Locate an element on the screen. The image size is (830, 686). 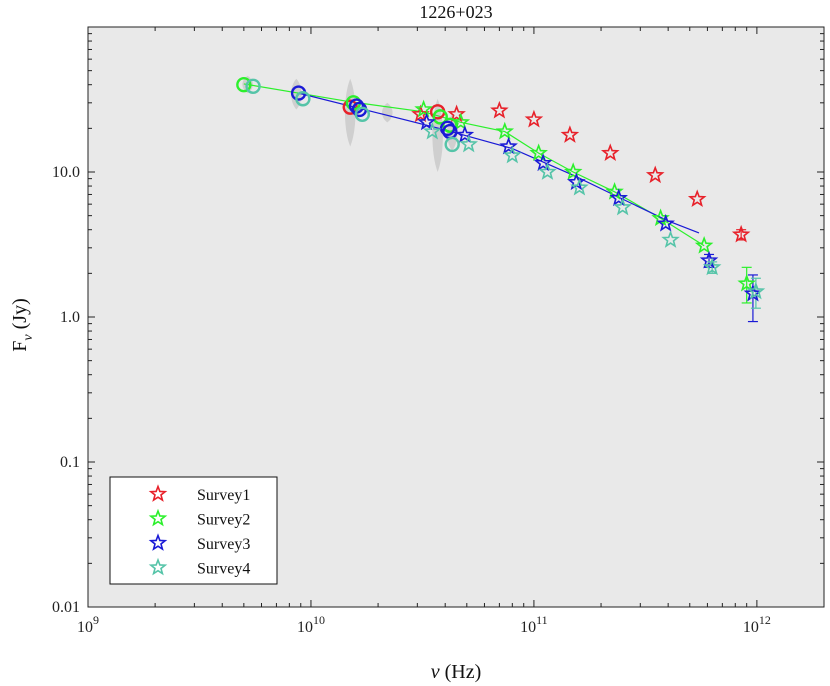
x-tick-label: 1010 is located at coordinates (311, 624).